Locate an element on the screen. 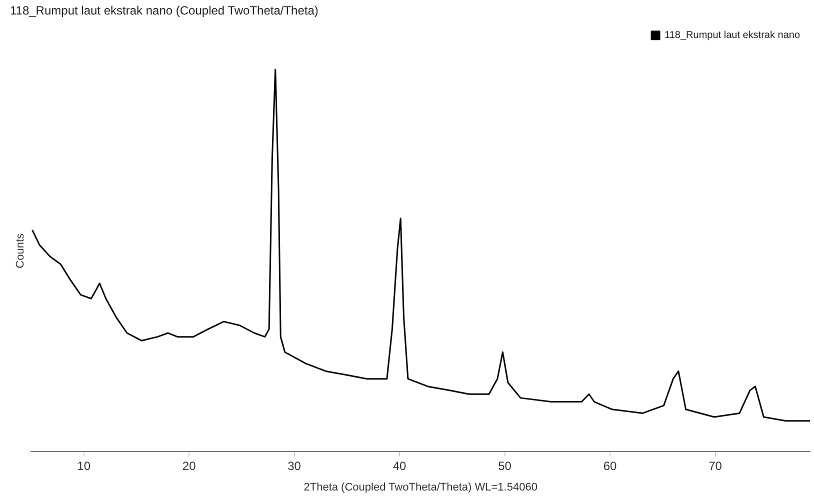 Image resolution: width=814 pixels, height=502 pixels. x-tick-label: 30 is located at coordinates (295, 465).